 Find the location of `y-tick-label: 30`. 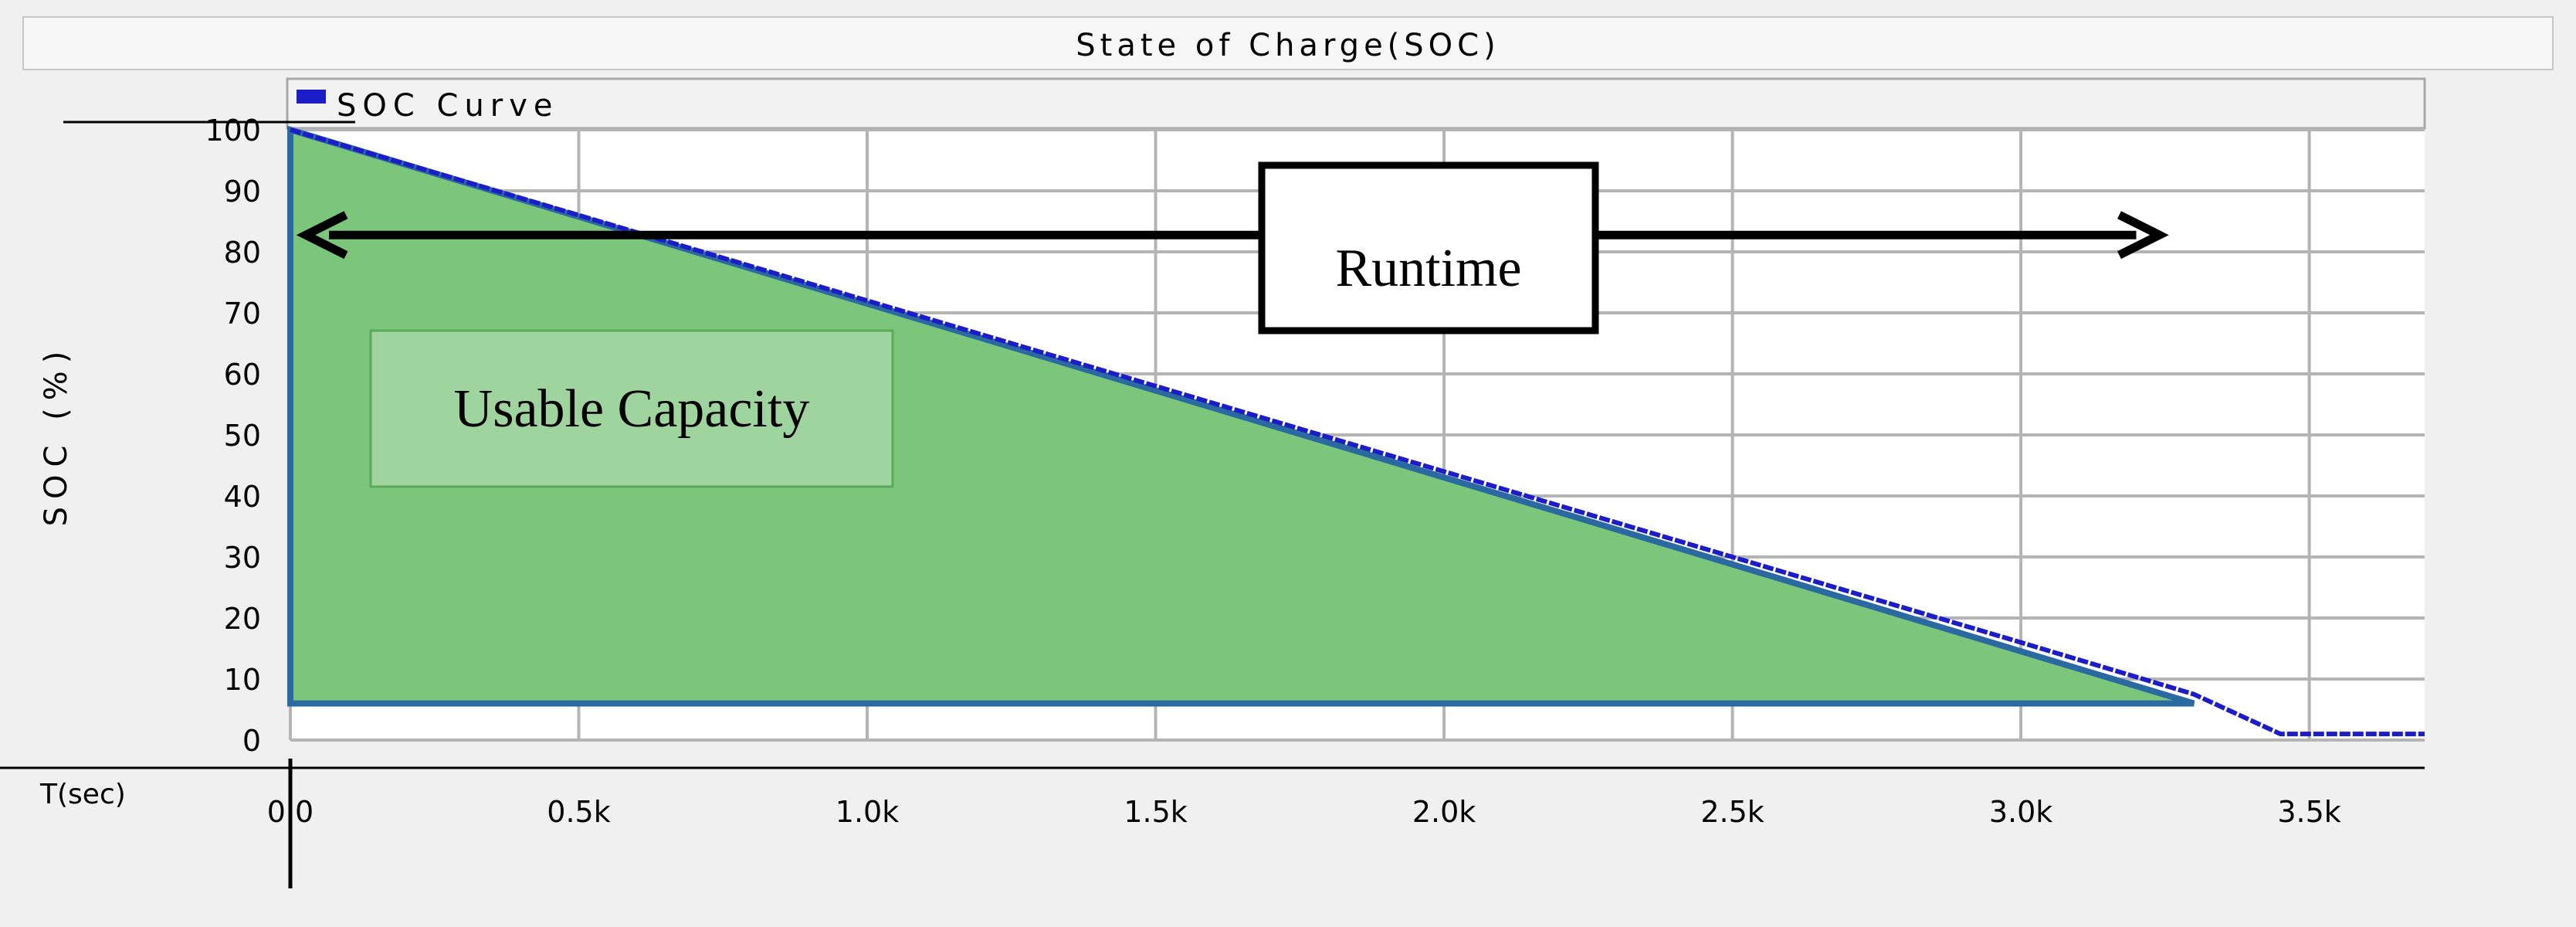

y-tick-label: 30 is located at coordinates (242, 558).